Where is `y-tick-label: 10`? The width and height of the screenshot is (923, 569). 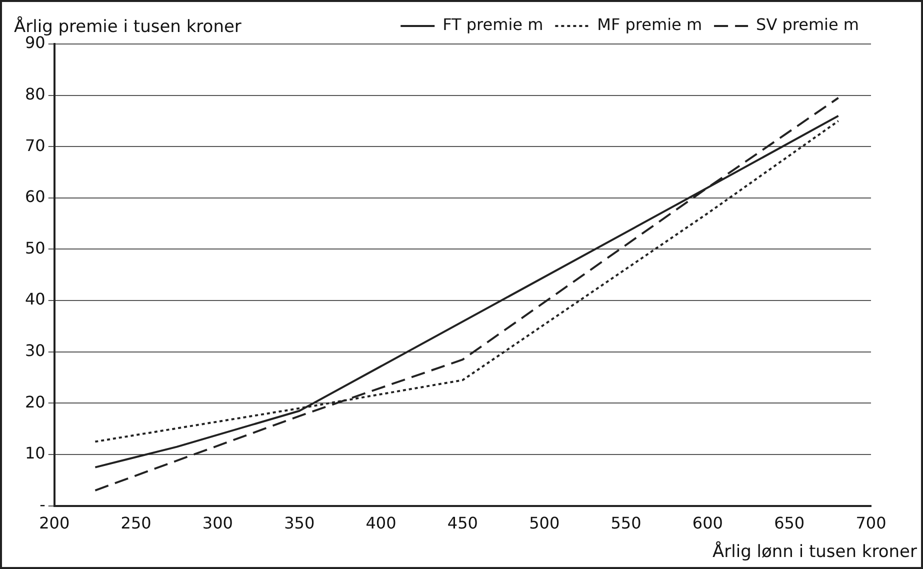 y-tick-label: 10 is located at coordinates (35, 453).